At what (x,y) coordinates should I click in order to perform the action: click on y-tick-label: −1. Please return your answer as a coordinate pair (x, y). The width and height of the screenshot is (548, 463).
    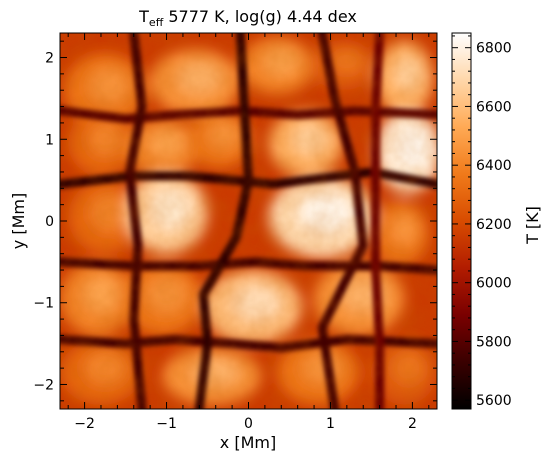
    Looking at the image, I should click on (43, 304).